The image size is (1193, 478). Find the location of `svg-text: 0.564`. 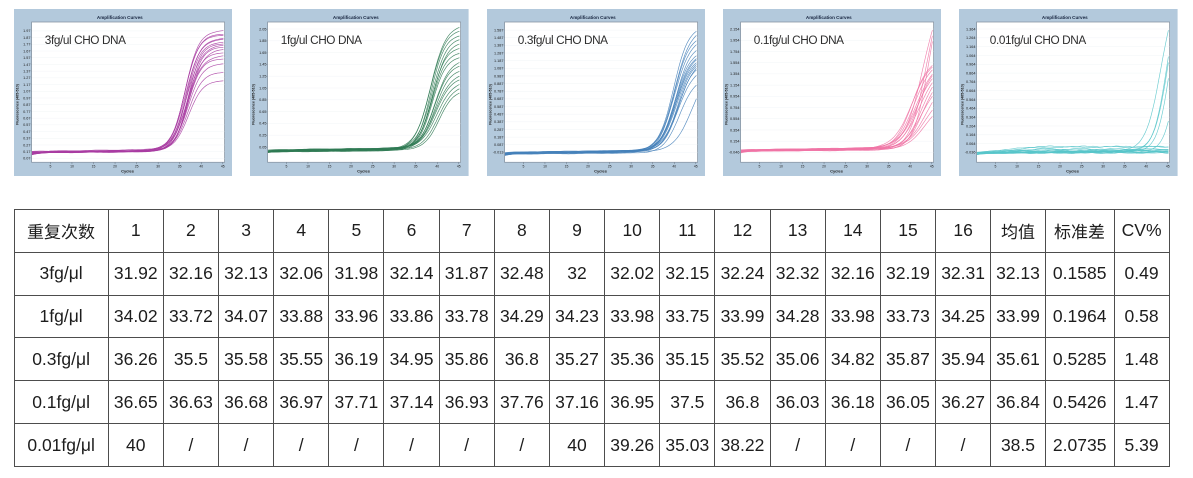

svg-text: 0.564 is located at coordinates (970, 99).